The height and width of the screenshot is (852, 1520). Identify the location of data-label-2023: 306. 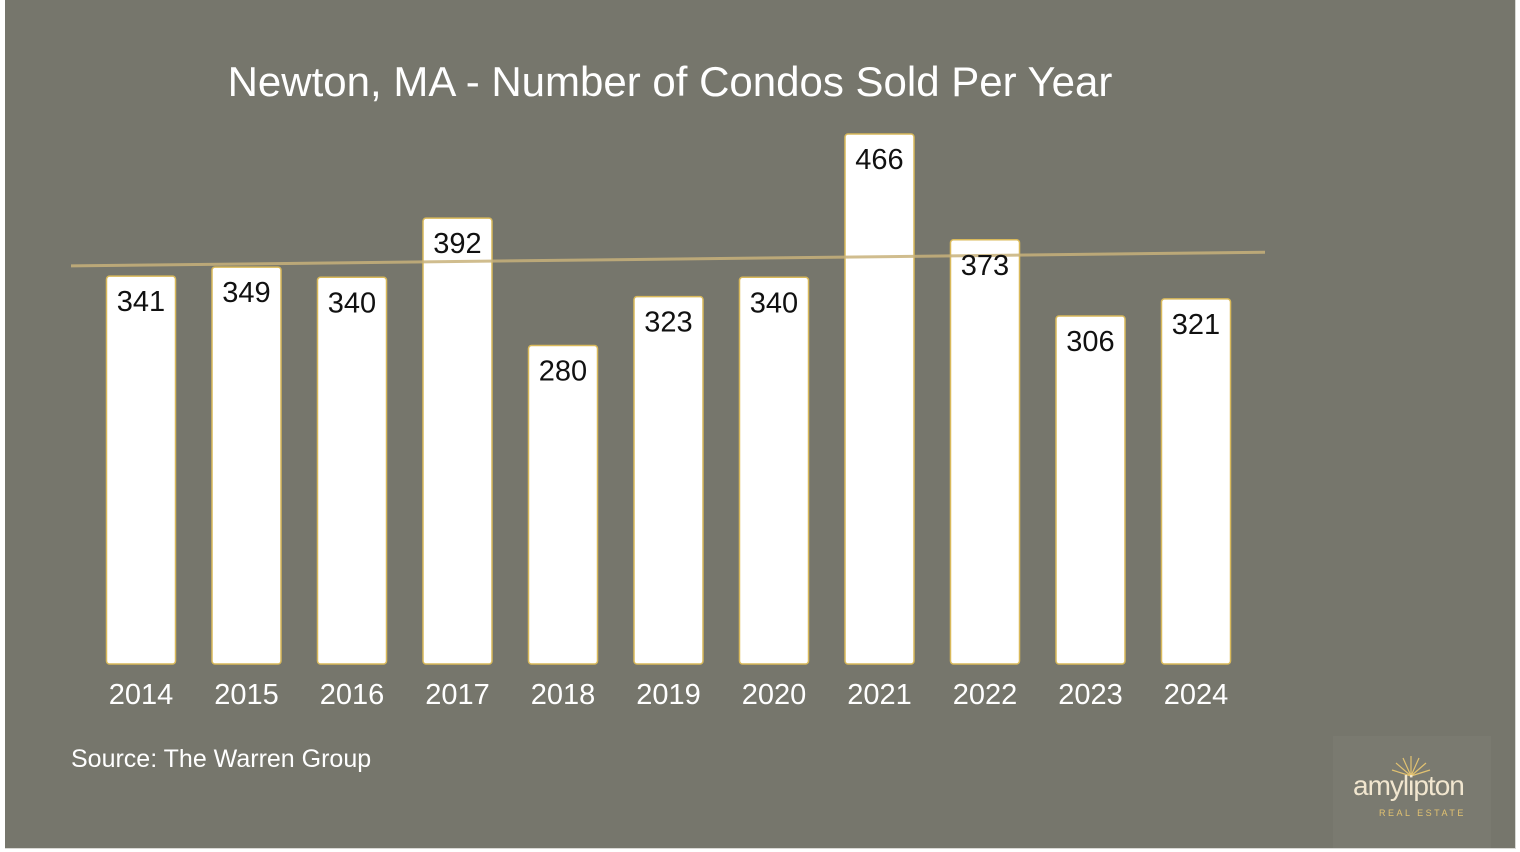
(1090, 342).